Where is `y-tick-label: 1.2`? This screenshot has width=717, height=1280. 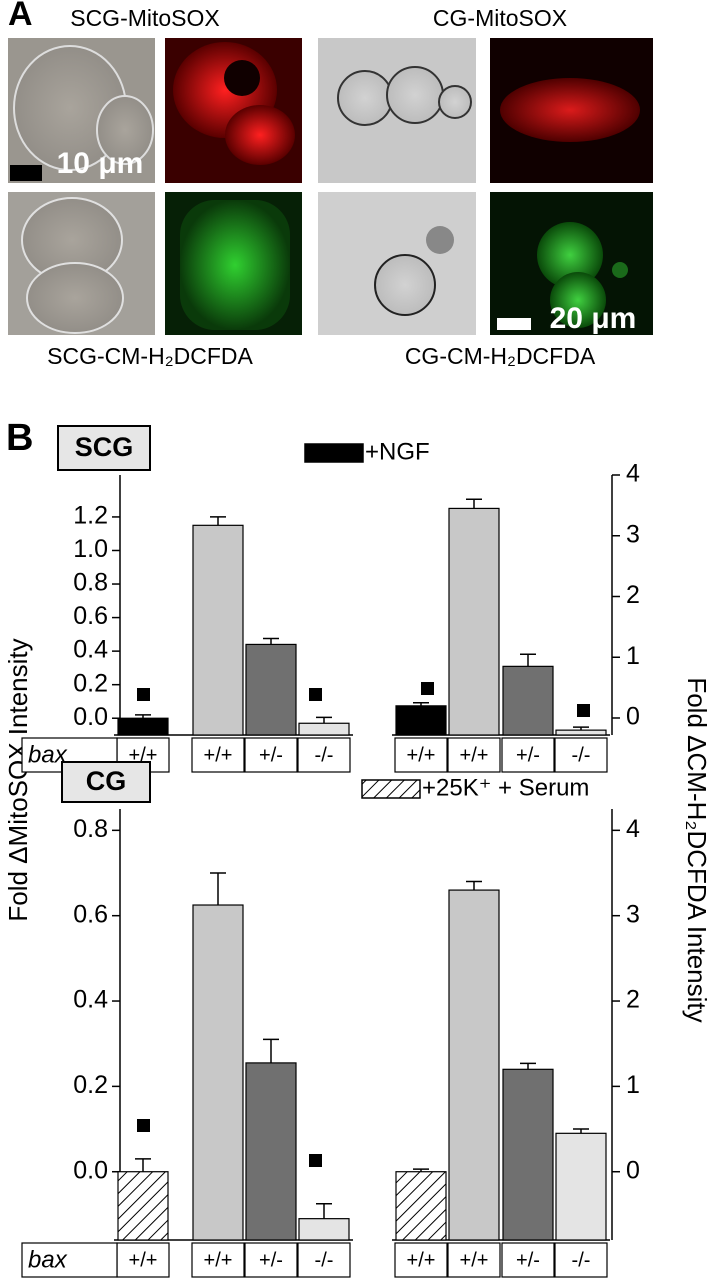
y-tick-label: 1.2 is located at coordinates (90, 516).